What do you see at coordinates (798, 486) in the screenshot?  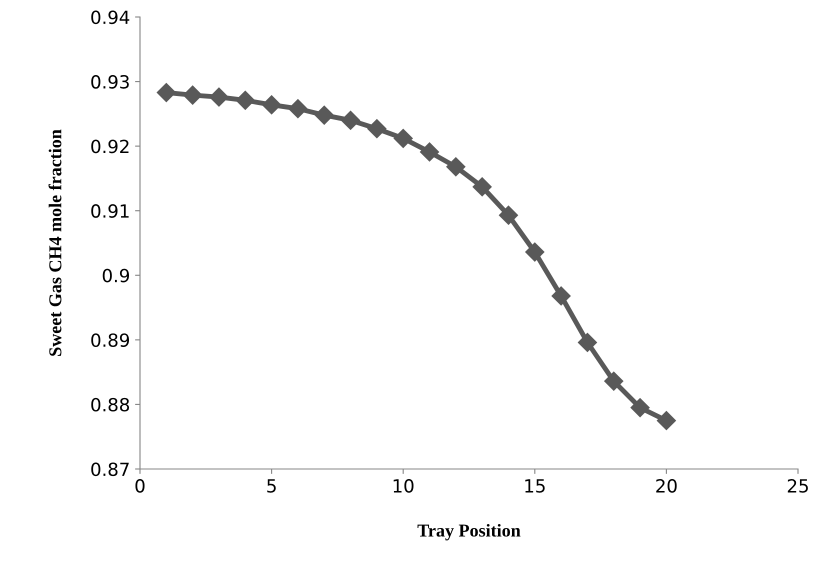 I see `x-tick-label: 25` at bounding box center [798, 486].